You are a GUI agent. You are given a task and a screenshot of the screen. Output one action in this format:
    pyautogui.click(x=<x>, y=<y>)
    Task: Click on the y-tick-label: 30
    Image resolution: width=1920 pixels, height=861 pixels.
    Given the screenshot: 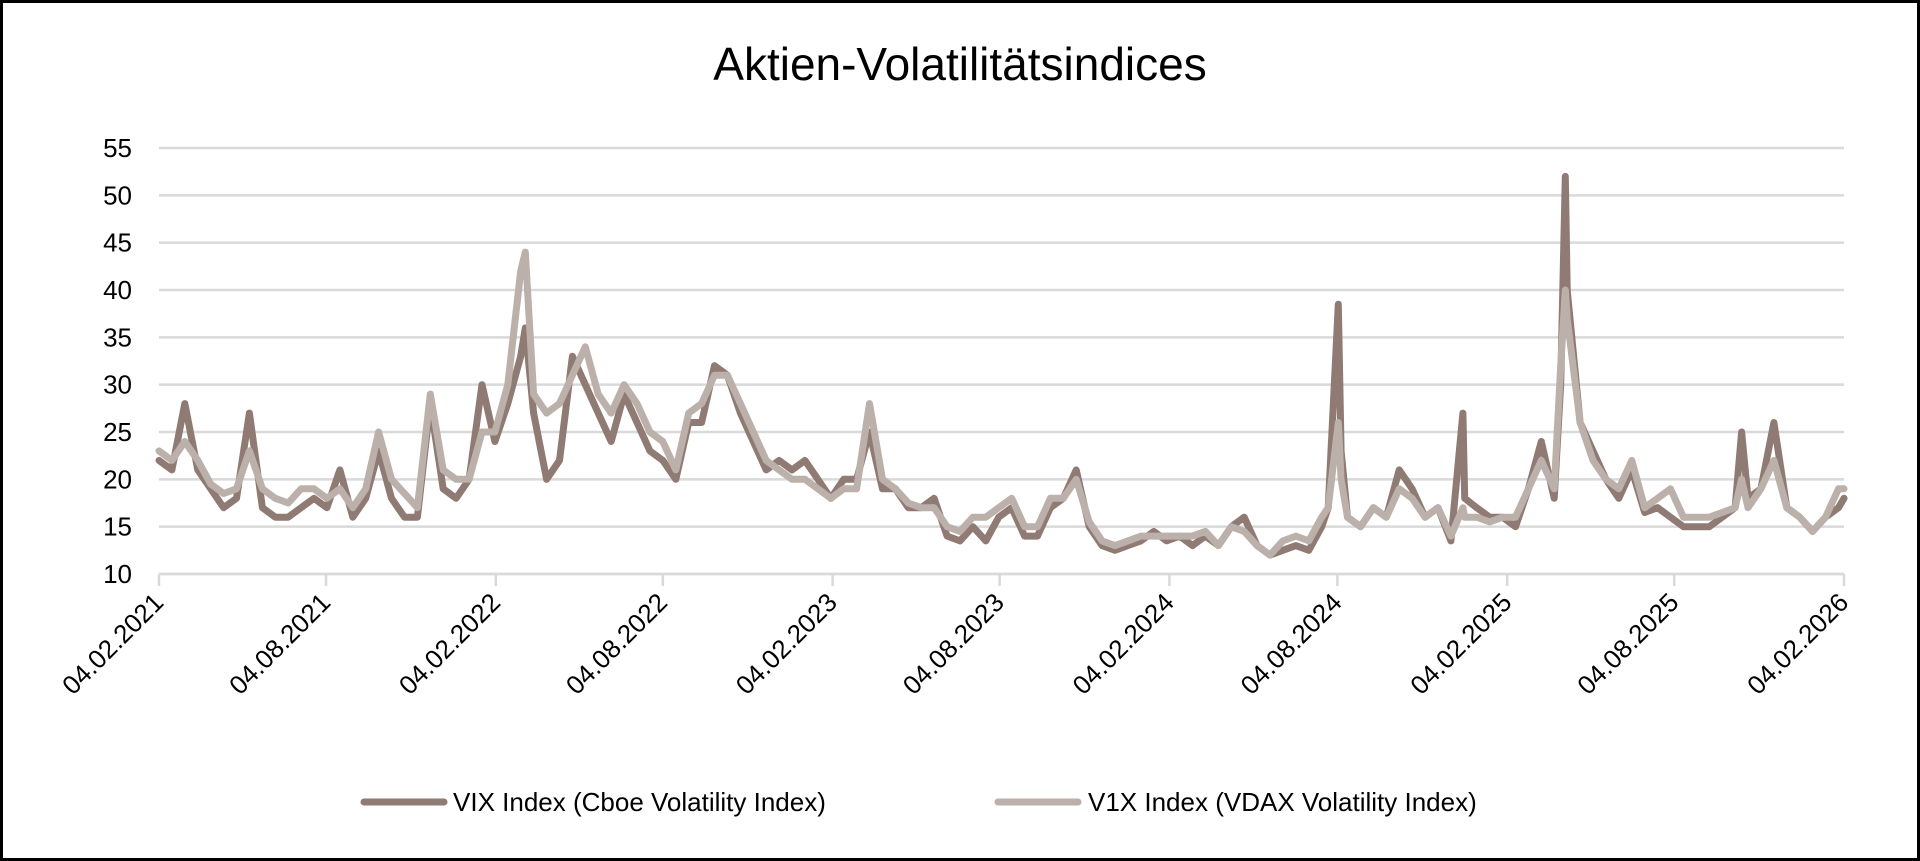 What is the action you would take?
    pyautogui.click(x=117, y=385)
    